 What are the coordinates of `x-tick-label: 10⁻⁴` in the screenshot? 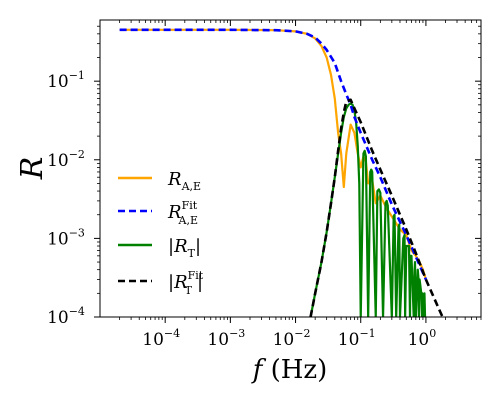 It's located at (161, 338).